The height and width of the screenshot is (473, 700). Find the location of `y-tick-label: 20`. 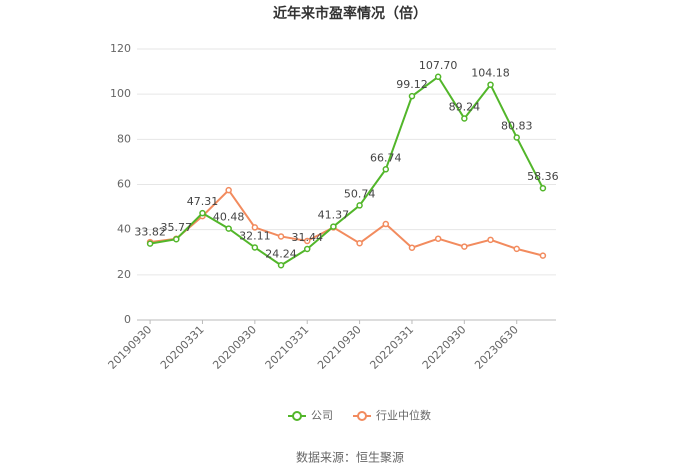

y-tick-label: 20 is located at coordinates (124, 274).